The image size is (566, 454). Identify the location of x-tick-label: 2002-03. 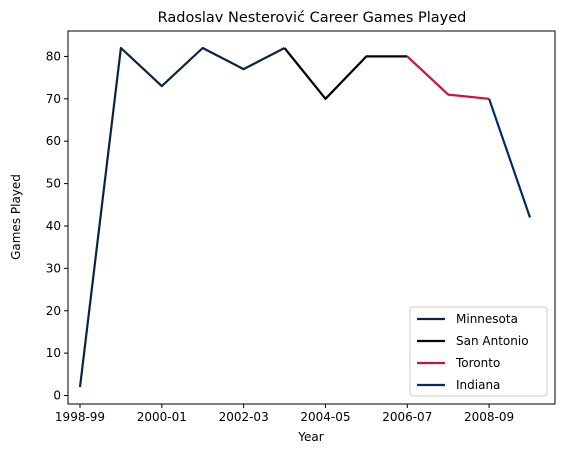
(244, 417).